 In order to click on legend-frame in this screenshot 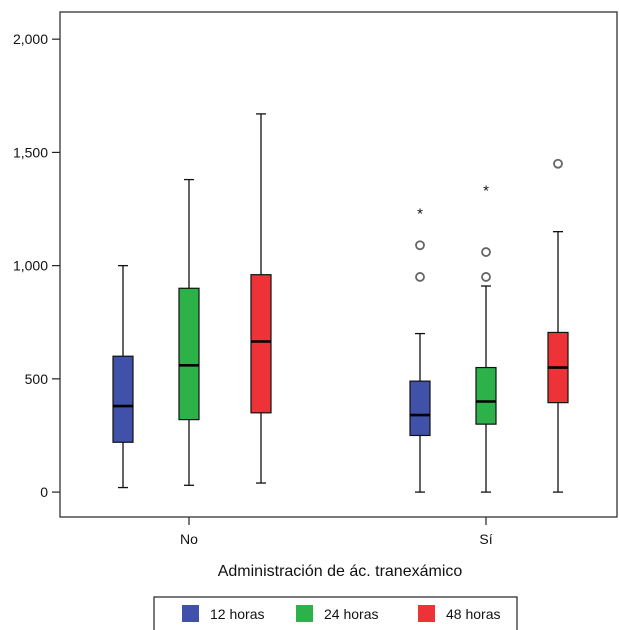, I will do `click(335, 613)`.